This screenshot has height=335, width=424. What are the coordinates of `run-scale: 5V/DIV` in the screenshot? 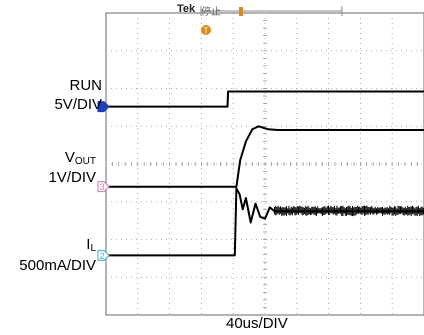 It's located at (78, 104).